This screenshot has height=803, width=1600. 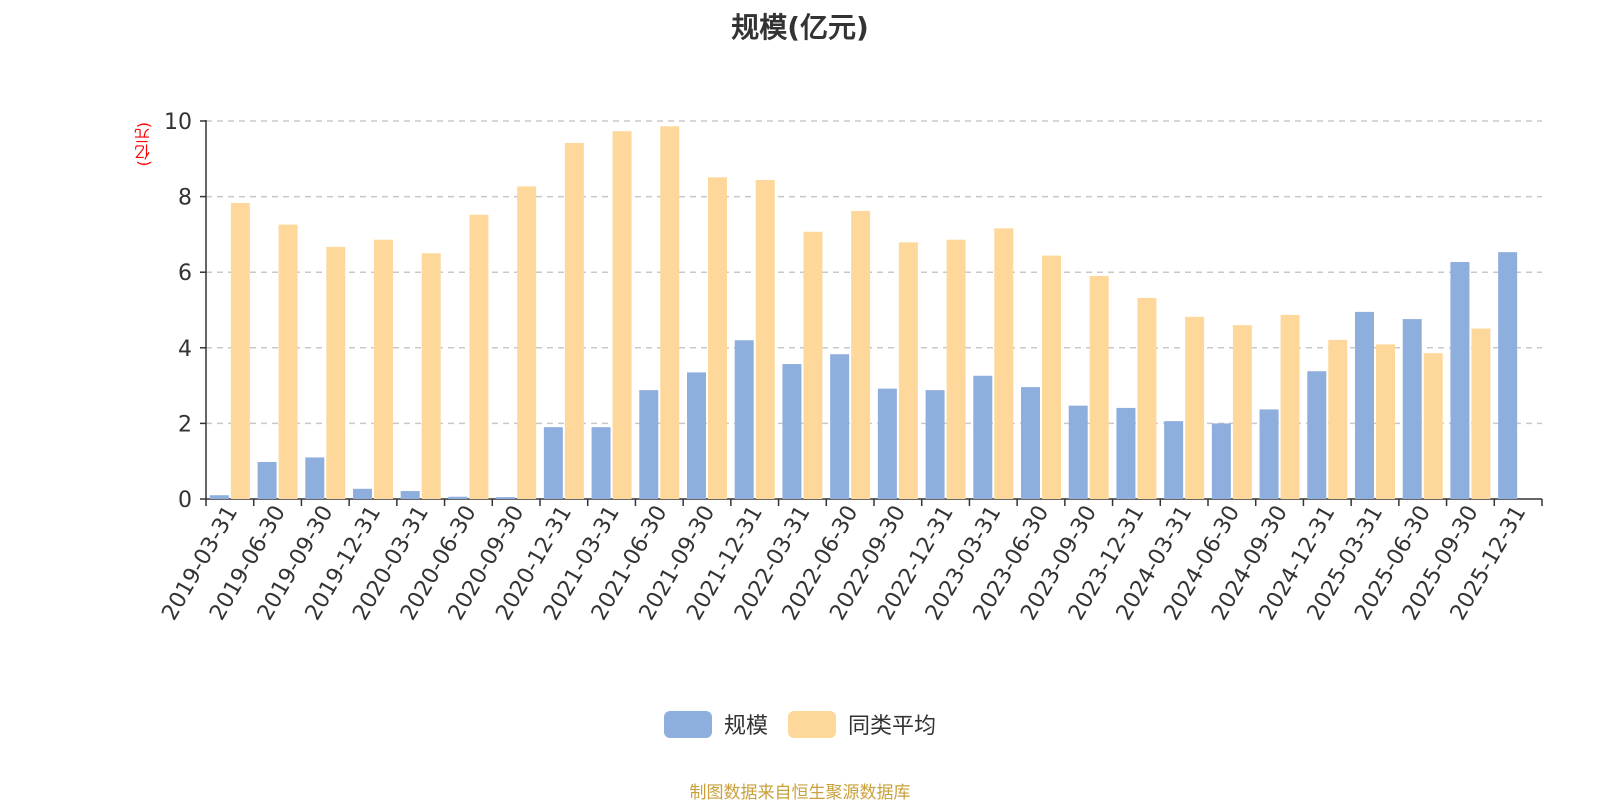 I want to click on legend-label-scale: 规模, so click(x=745, y=726).